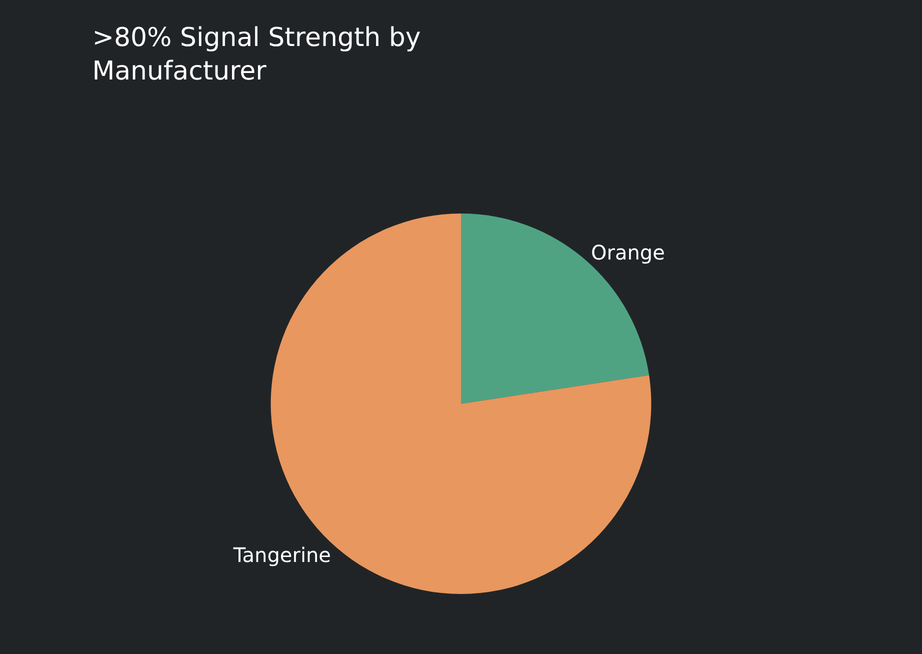 Image resolution: width=922 pixels, height=654 pixels. Describe the element at coordinates (256, 54) in the screenshot. I see `chart-title: >80% Signal Strength by Manufacturer` at that location.